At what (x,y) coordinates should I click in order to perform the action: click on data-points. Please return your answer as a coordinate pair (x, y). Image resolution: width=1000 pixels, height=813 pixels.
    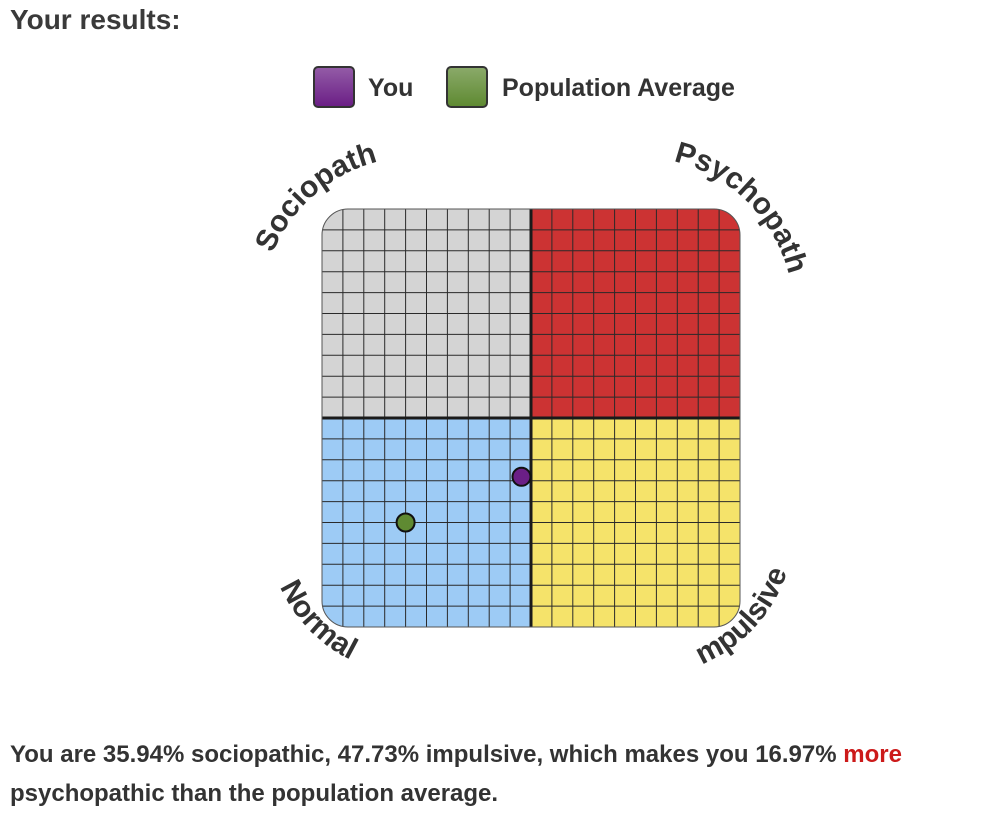
    Looking at the image, I should click on (463, 499).